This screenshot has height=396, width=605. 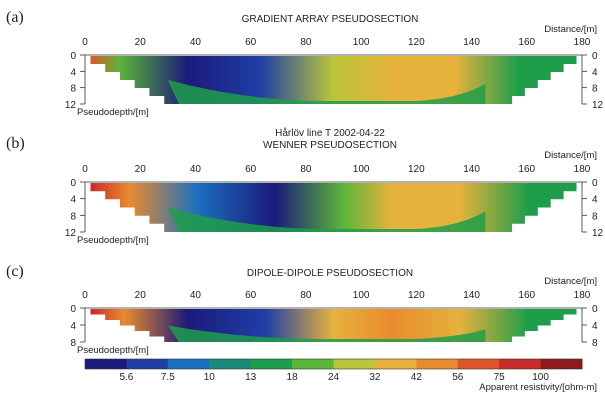 What do you see at coordinates (500, 377) in the screenshot?
I see `colorbar-tick-label: 75` at bounding box center [500, 377].